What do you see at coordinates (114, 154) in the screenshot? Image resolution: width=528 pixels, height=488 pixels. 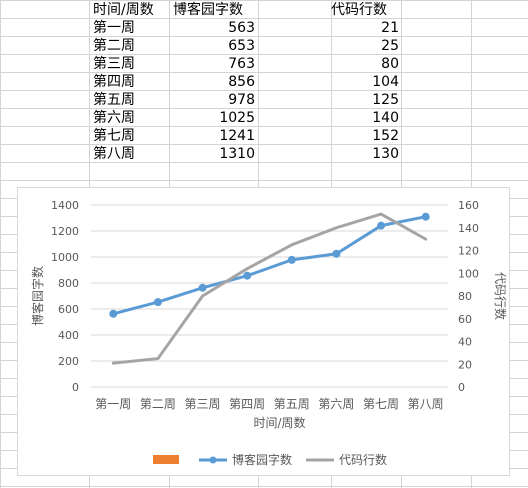 I see `table-cell: 第八周` at bounding box center [114, 154].